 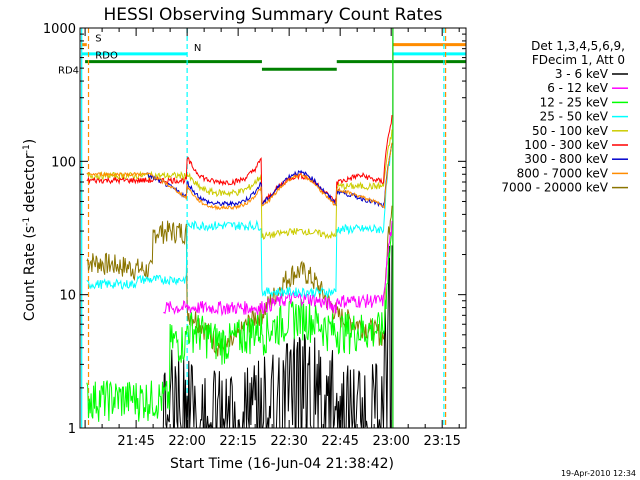 What do you see at coordinates (98, 39) in the screenshot?
I see `flag-label: S` at bounding box center [98, 39].